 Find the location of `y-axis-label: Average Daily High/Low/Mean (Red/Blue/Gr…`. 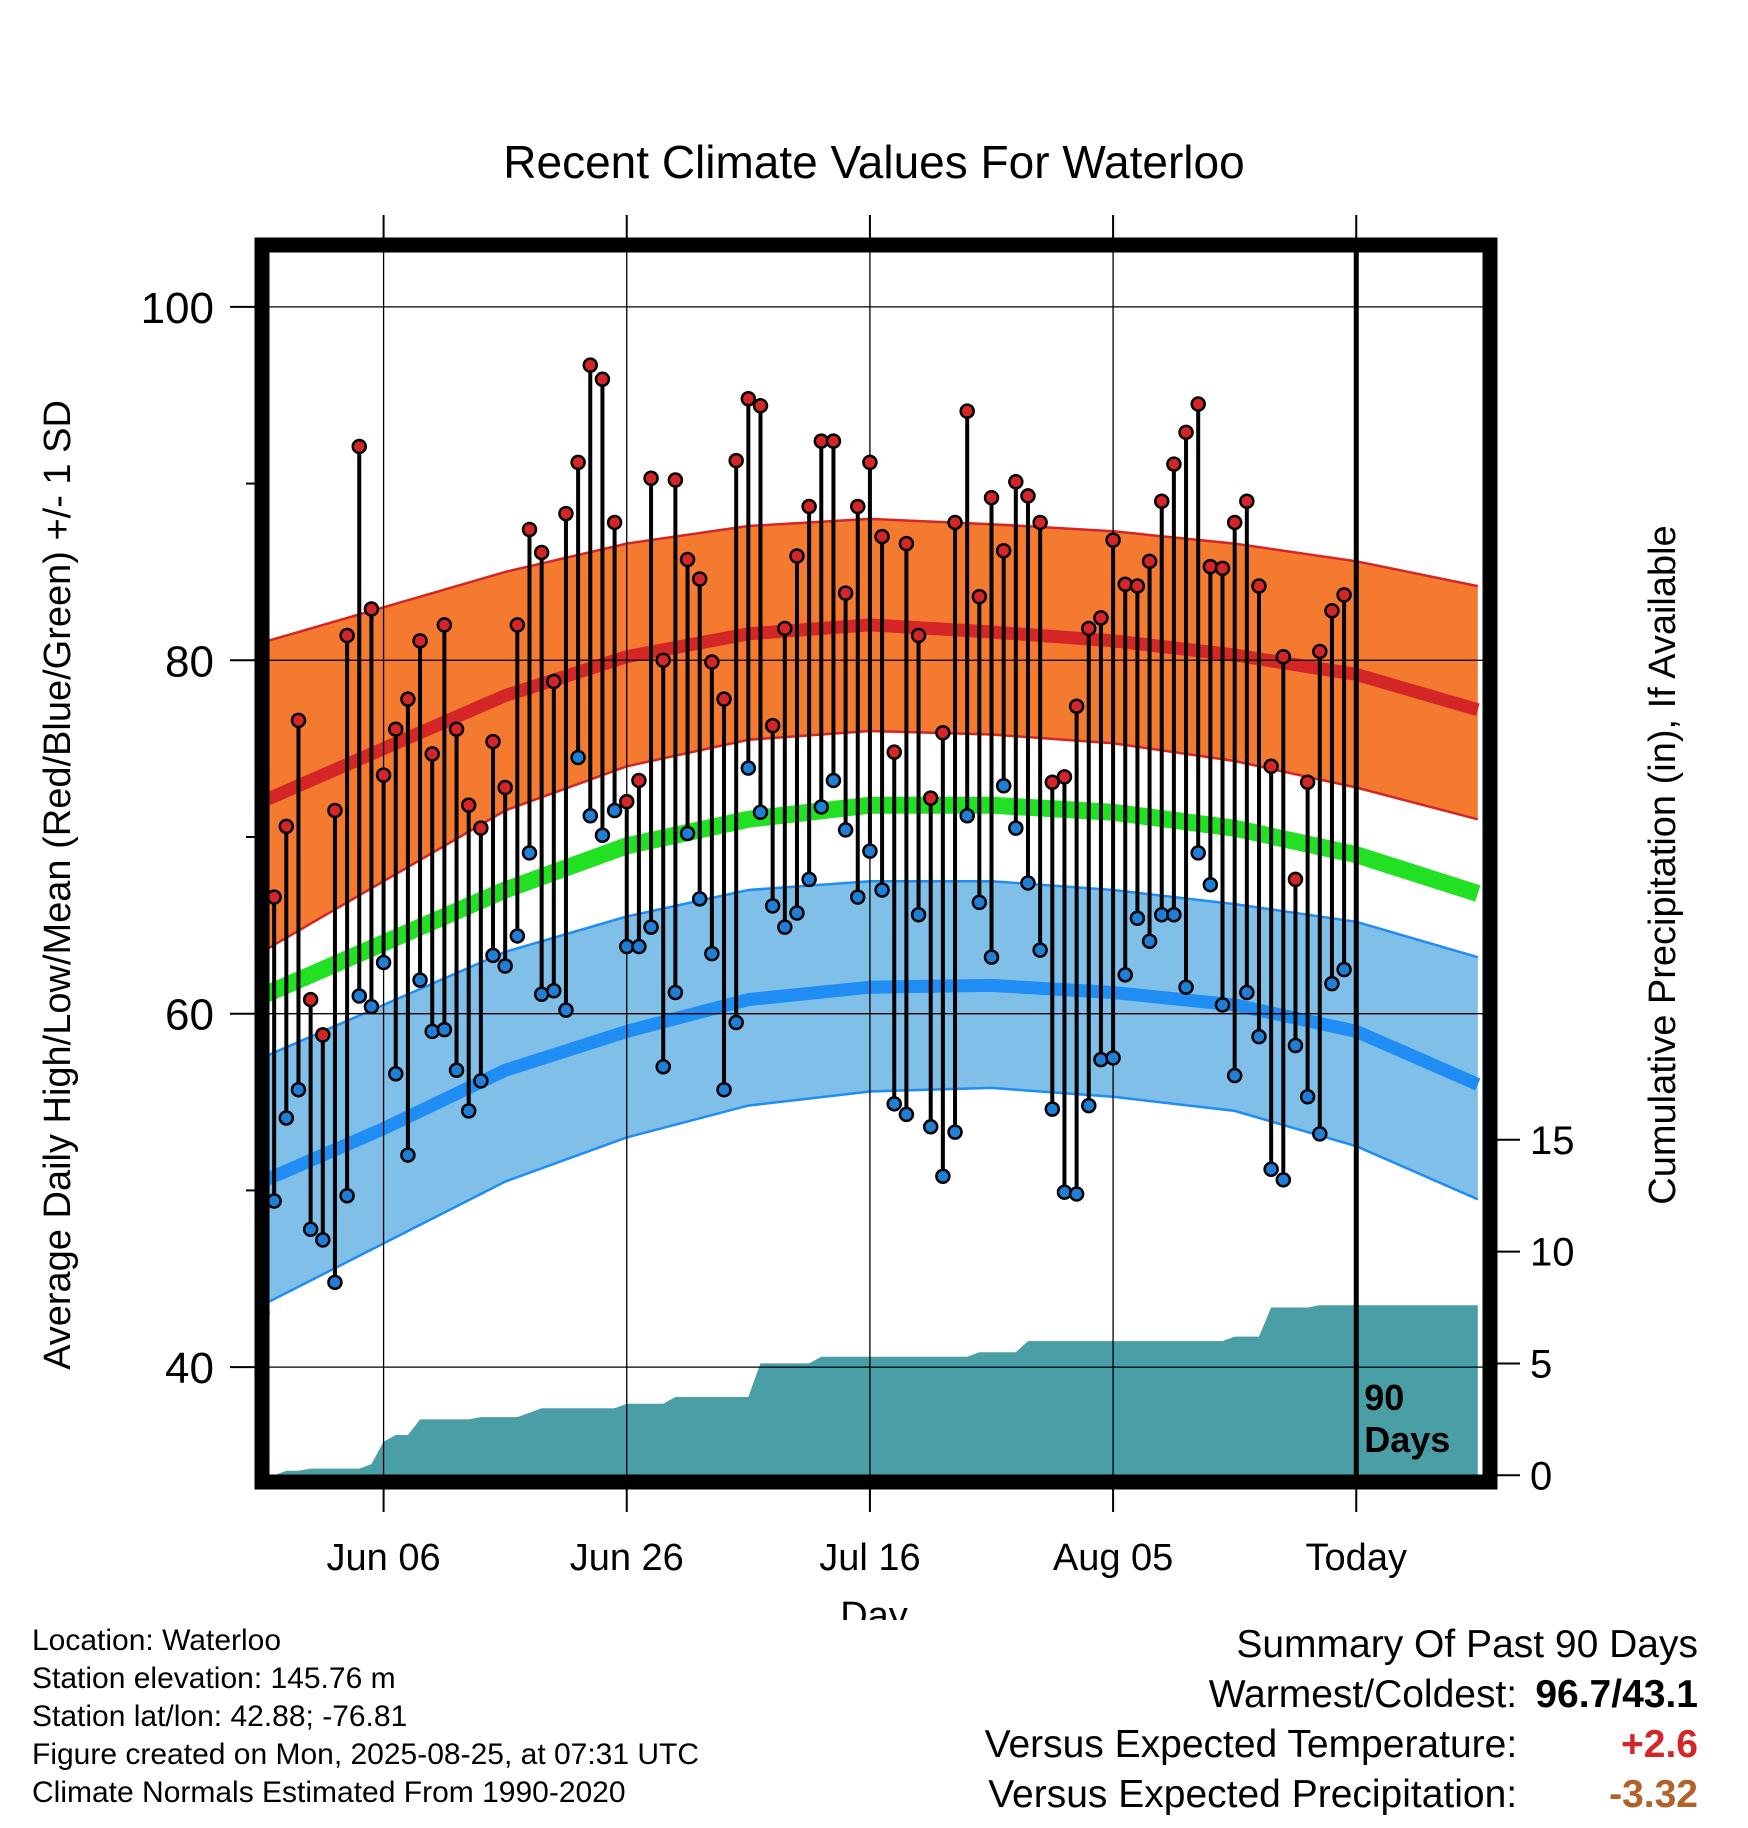

y-axis-label: Average Daily High/Low/Mean (Red/Blue/Gr… is located at coordinates (58, 885).